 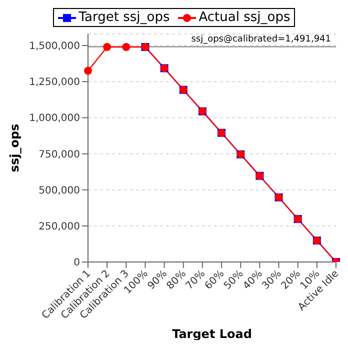 I want to click on y-tick-label: 1,500,000, so click(x=54, y=46).